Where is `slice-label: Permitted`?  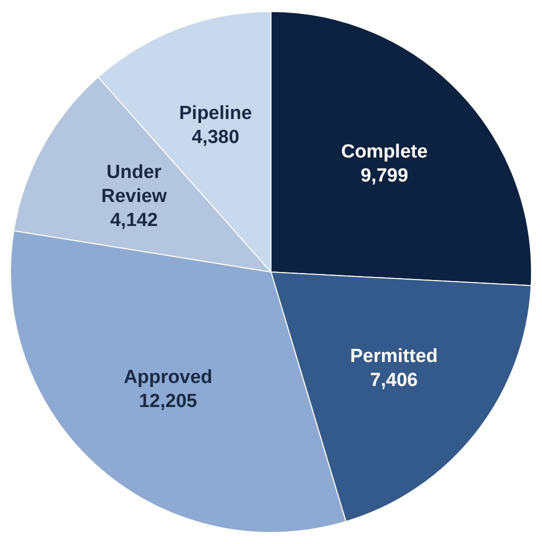
slice-label: Permitted is located at coordinates (394, 356).